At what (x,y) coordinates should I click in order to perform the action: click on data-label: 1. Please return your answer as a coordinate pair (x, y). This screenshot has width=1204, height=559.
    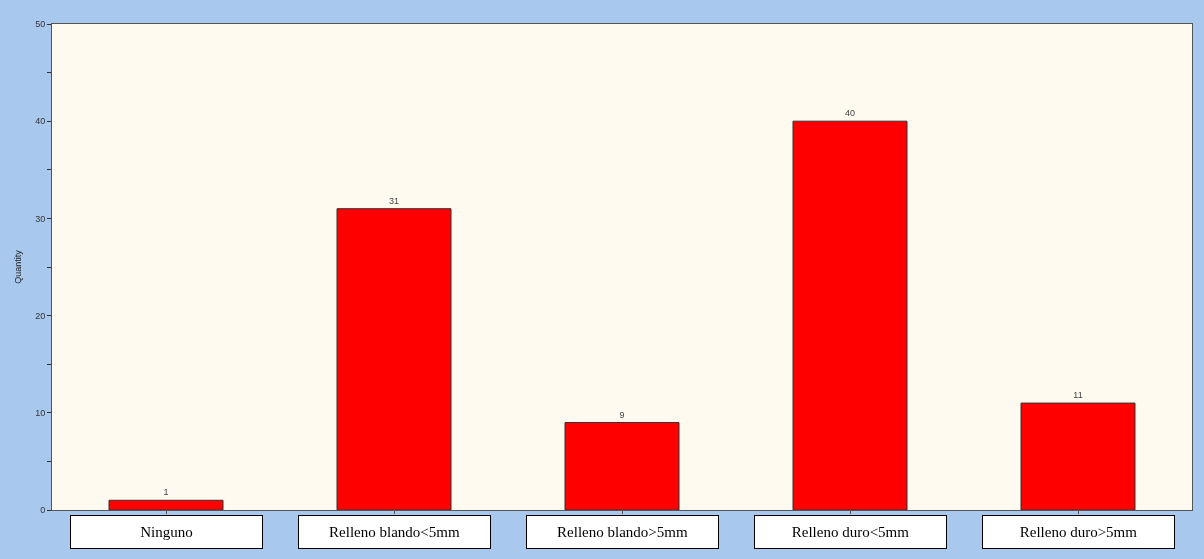
    Looking at the image, I should click on (166, 492).